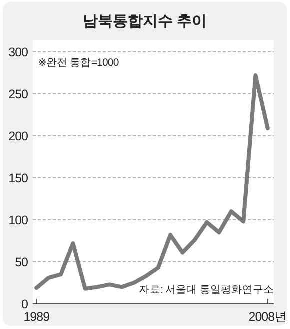 Image resolution: width=290 pixels, height=329 pixels. What do you see at coordinates (18, 221) in the screenshot?
I see `y-tick-label: 100` at bounding box center [18, 221].